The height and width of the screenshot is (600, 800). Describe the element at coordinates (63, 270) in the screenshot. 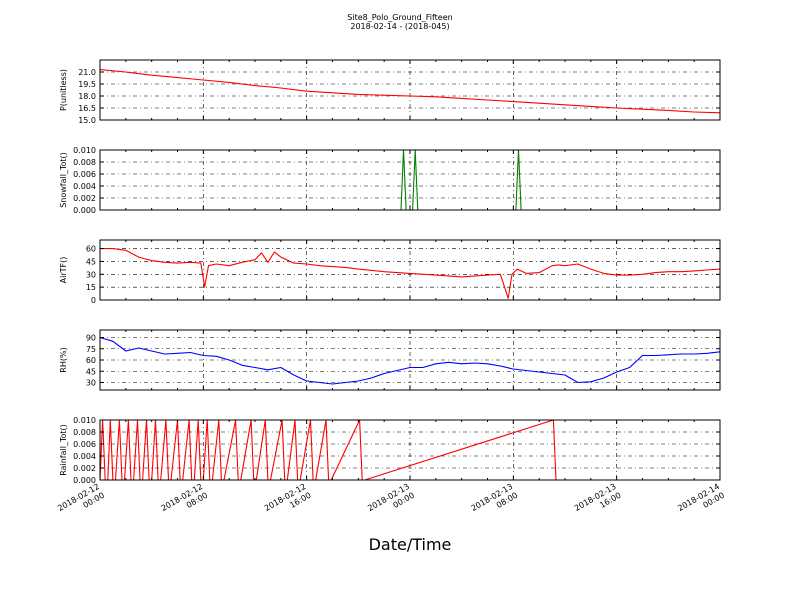

I see `y-axis-label: AirTF()` at that location.